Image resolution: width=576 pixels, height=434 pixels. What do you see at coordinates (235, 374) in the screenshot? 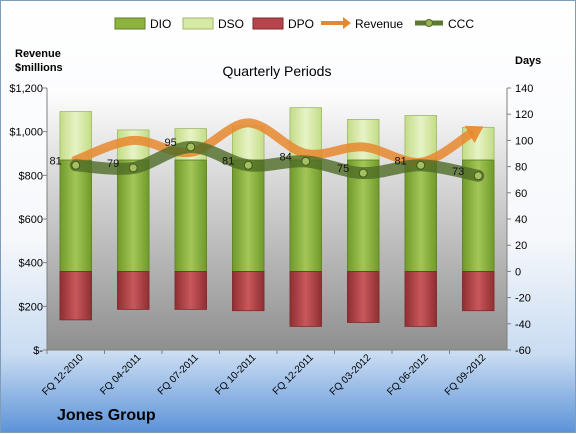
I see `x-tick-label: FQ 10-2011` at bounding box center [235, 374].